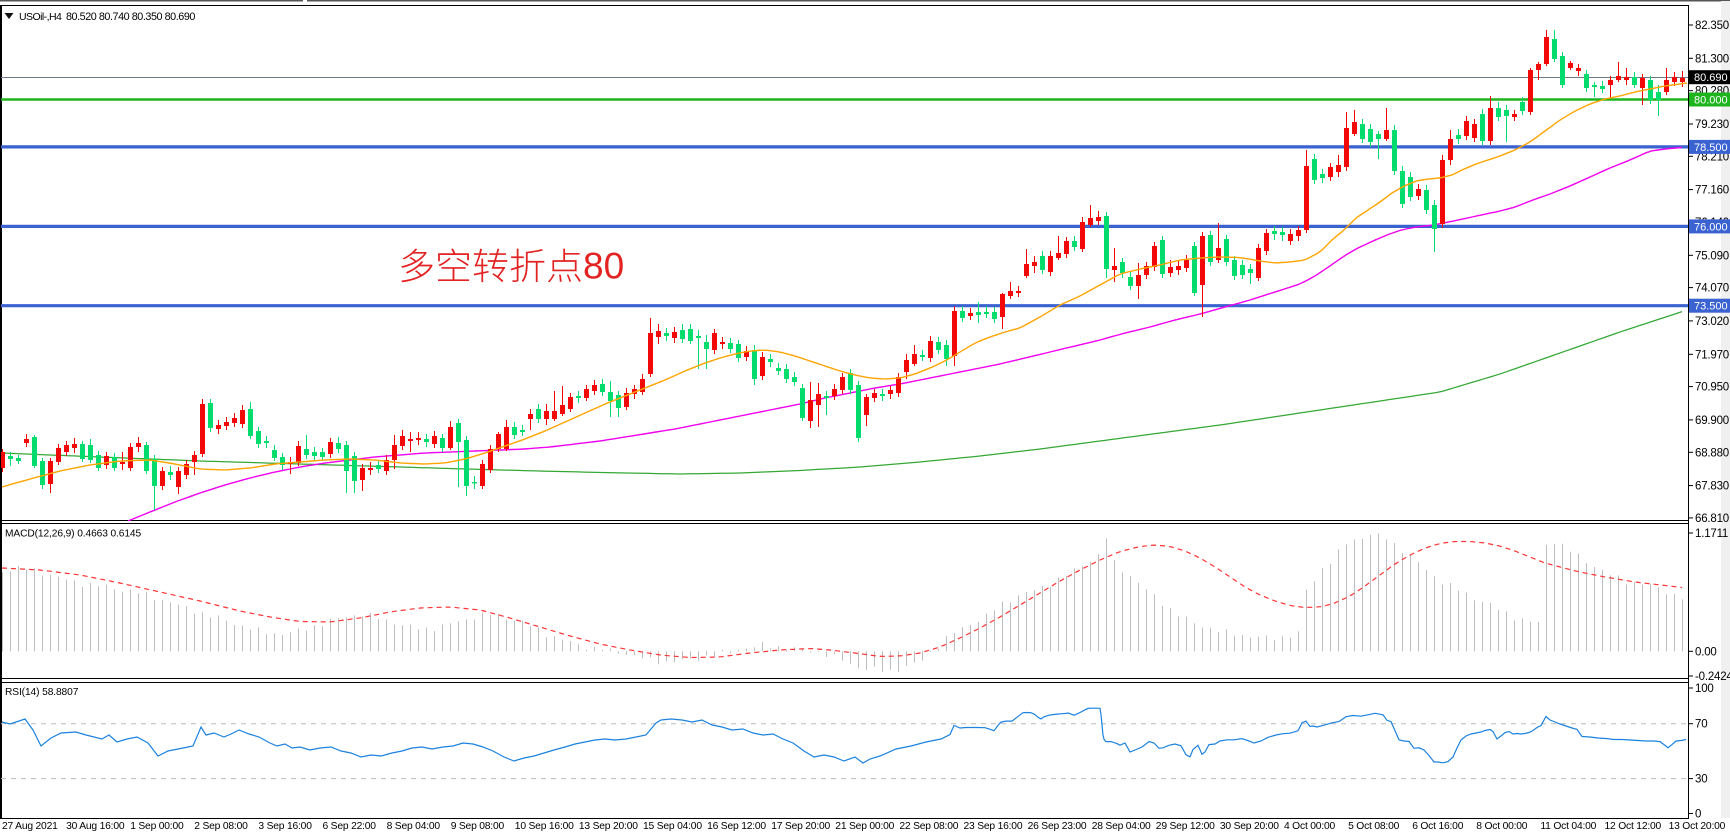 Image resolution: width=1730 pixels, height=840 pixels. I want to click on svg-text: 6 Sep 22:00, so click(350, 826).